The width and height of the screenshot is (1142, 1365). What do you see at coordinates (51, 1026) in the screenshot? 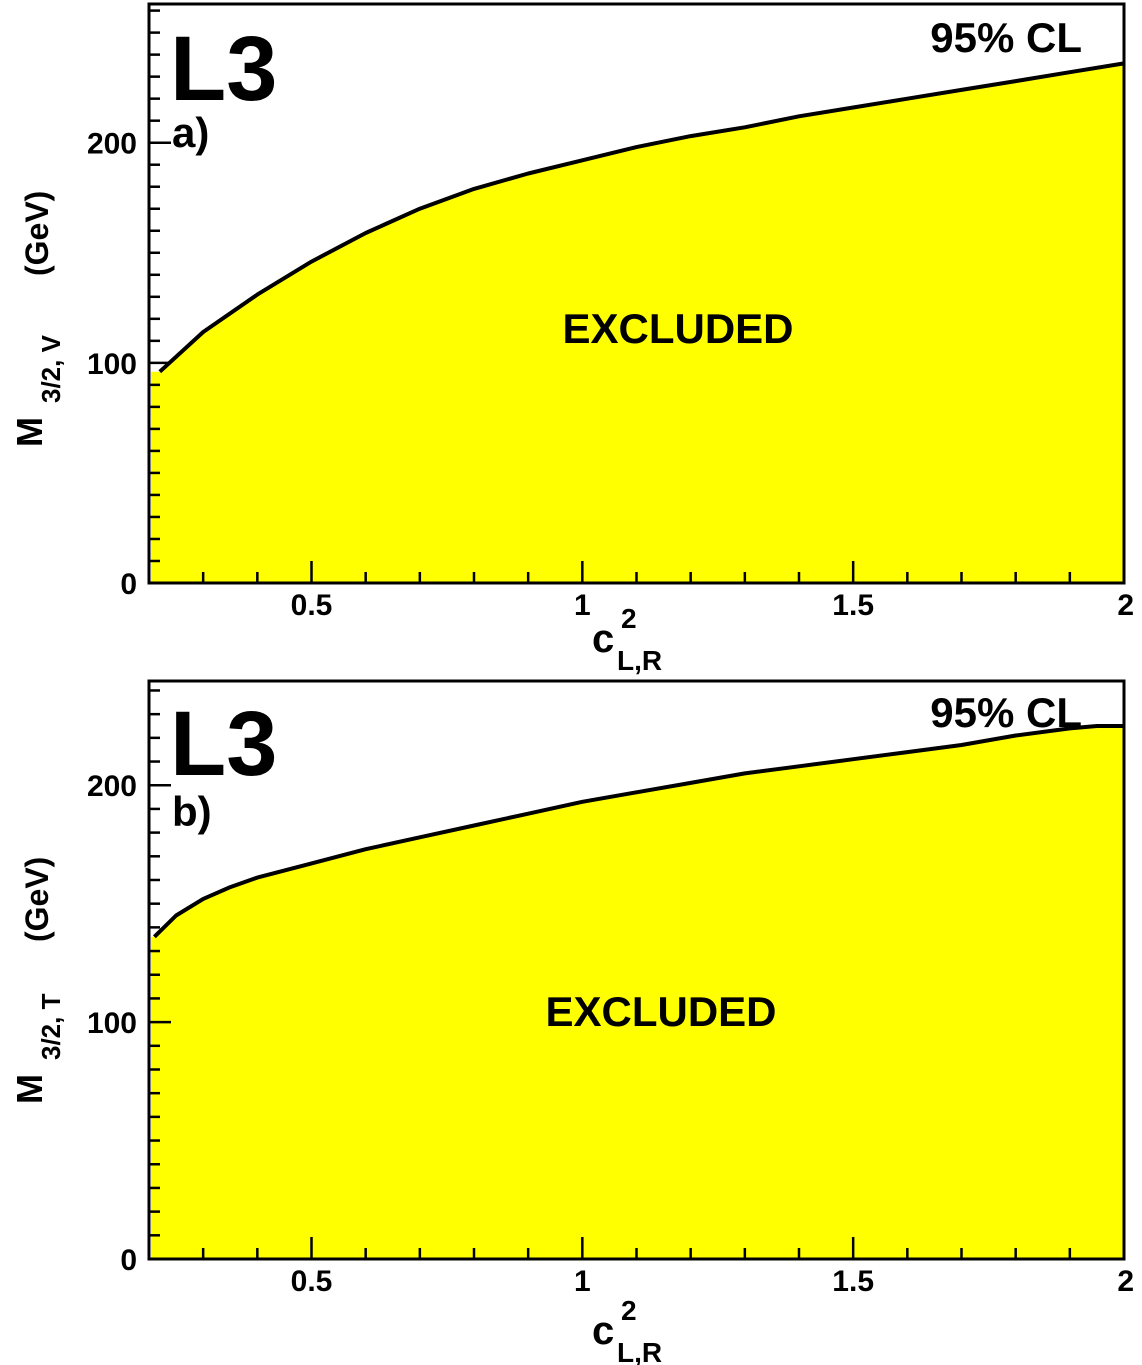
I see `ylabel-sub-b: 3/2, T` at bounding box center [51, 1026].